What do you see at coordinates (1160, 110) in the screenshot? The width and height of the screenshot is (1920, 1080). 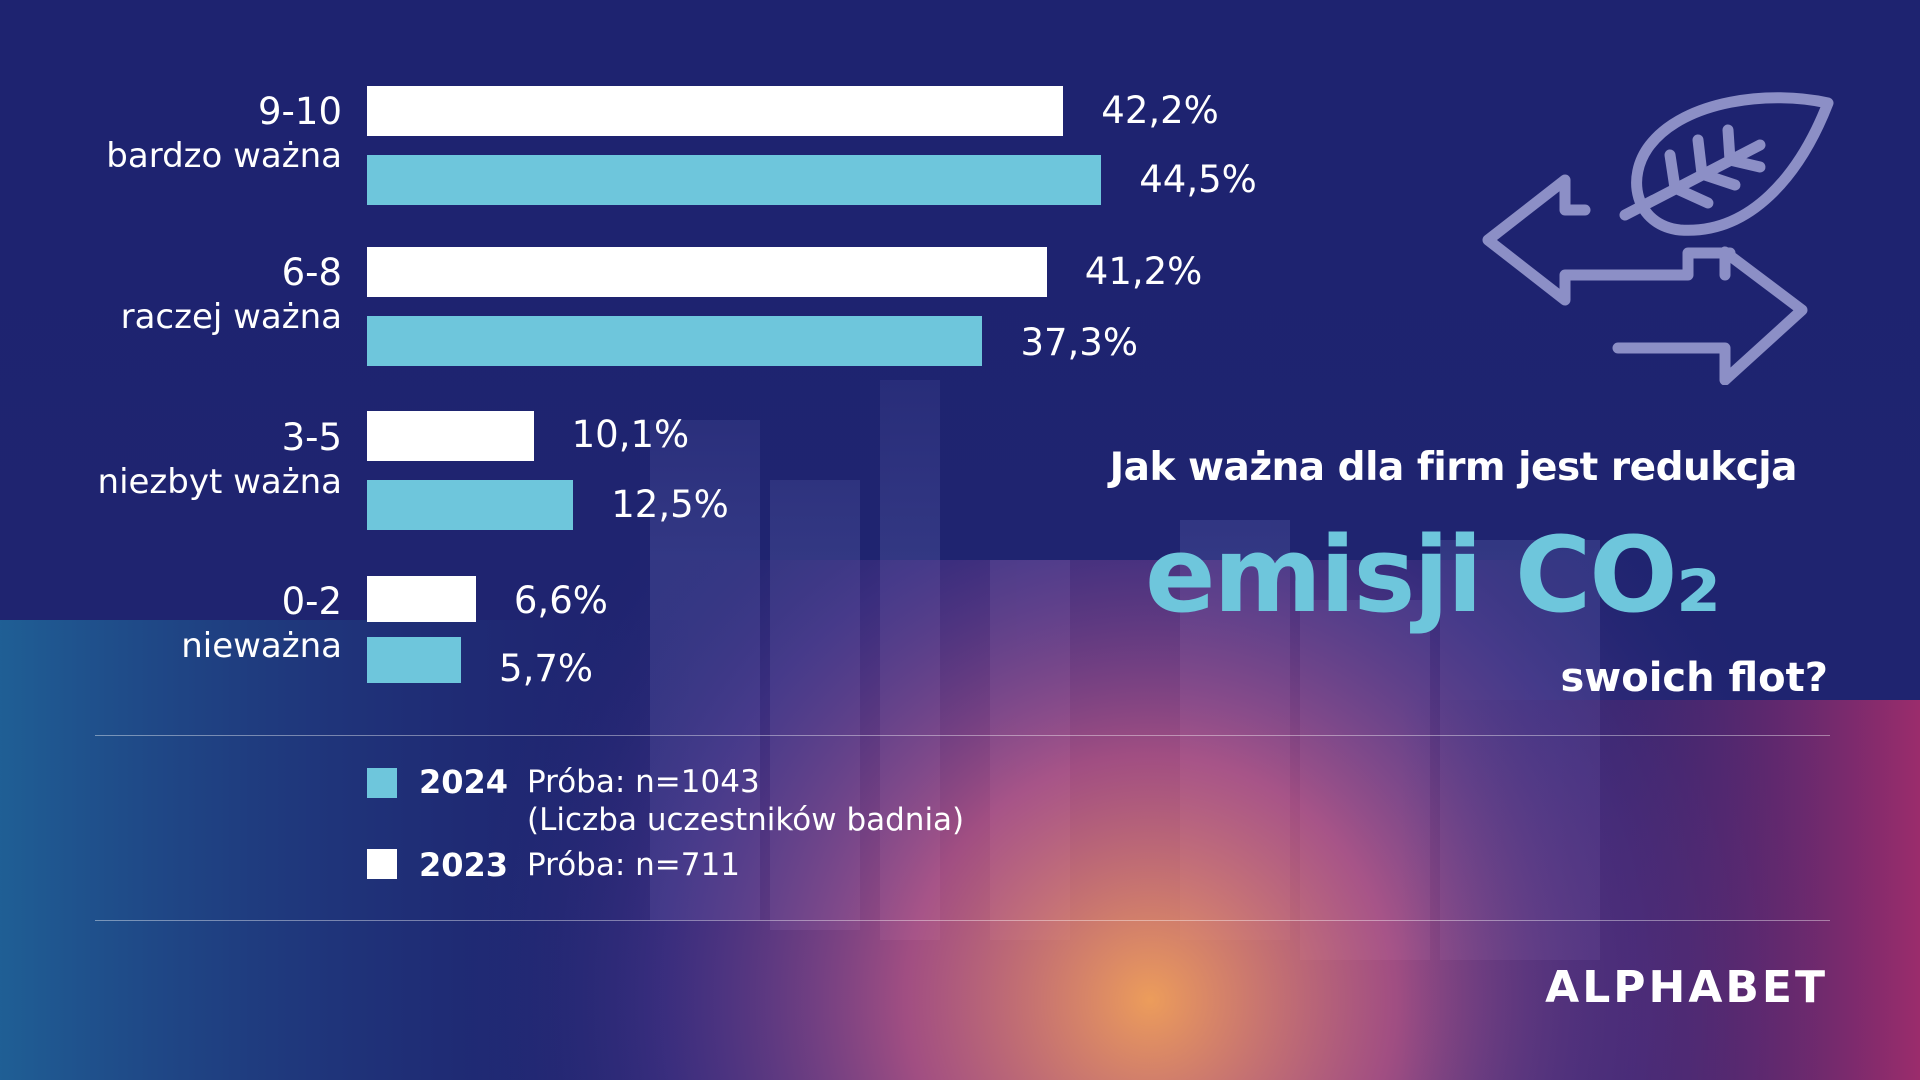 I see `value-label-2023-very-important: 42,2%` at bounding box center [1160, 110].